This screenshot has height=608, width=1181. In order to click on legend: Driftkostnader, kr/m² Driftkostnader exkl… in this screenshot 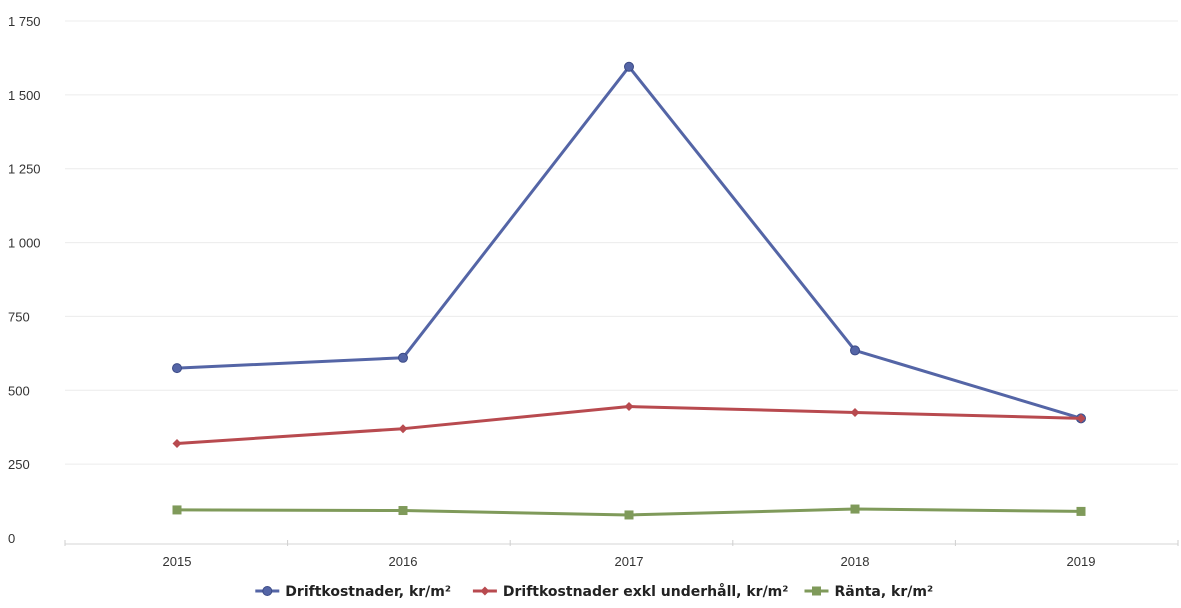, I will do `click(594, 591)`.